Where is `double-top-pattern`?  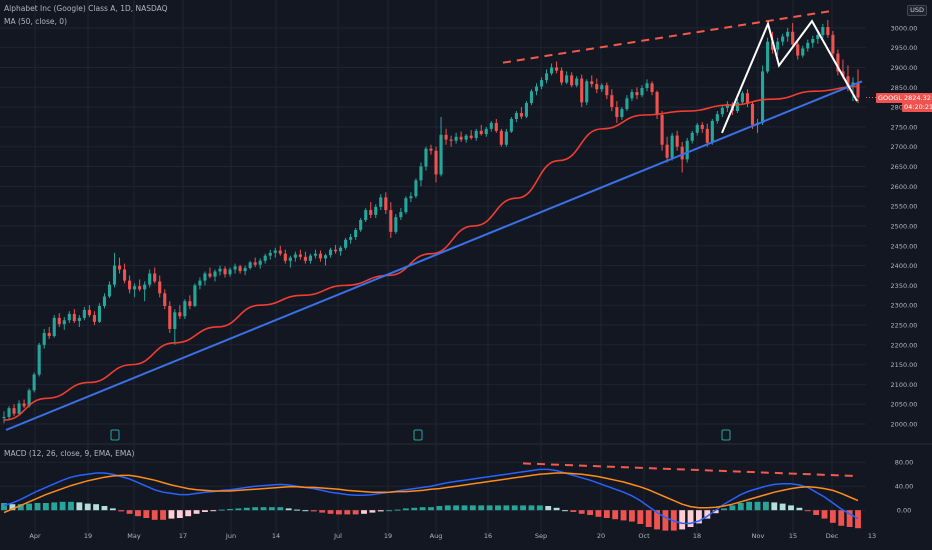
double-top-pattern is located at coordinates (789, 76).